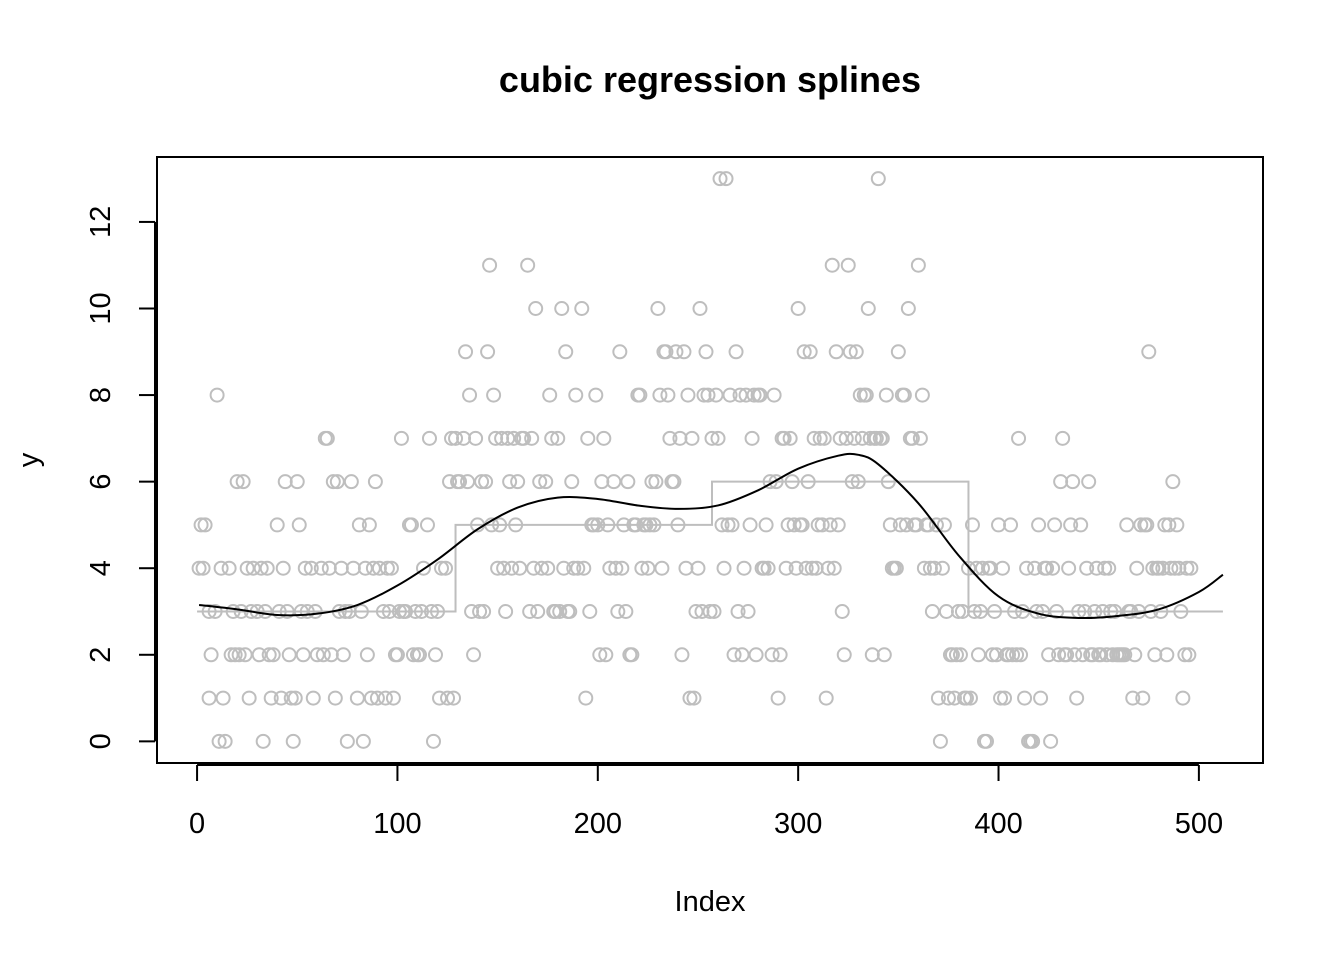 The image size is (1344, 960). Describe the element at coordinates (101, 308) in the screenshot. I see `y-tick-label: 10` at that location.